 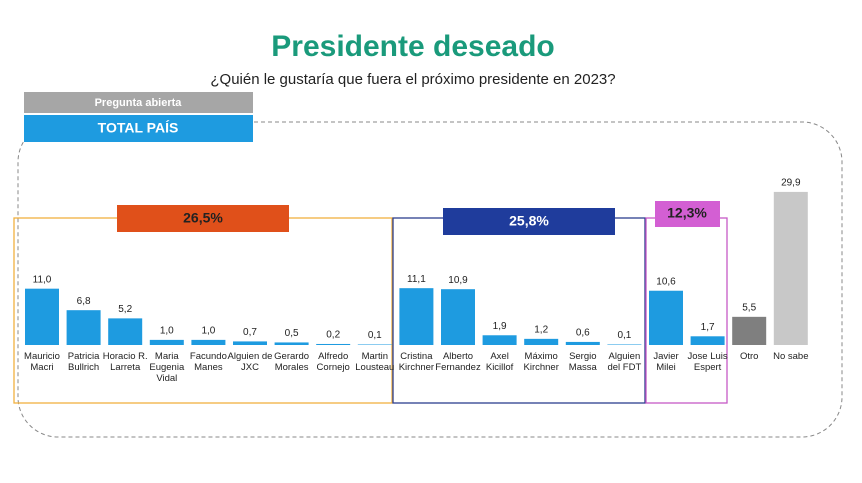 What do you see at coordinates (500, 326) in the screenshot?
I see `value-label: 1,9` at bounding box center [500, 326].